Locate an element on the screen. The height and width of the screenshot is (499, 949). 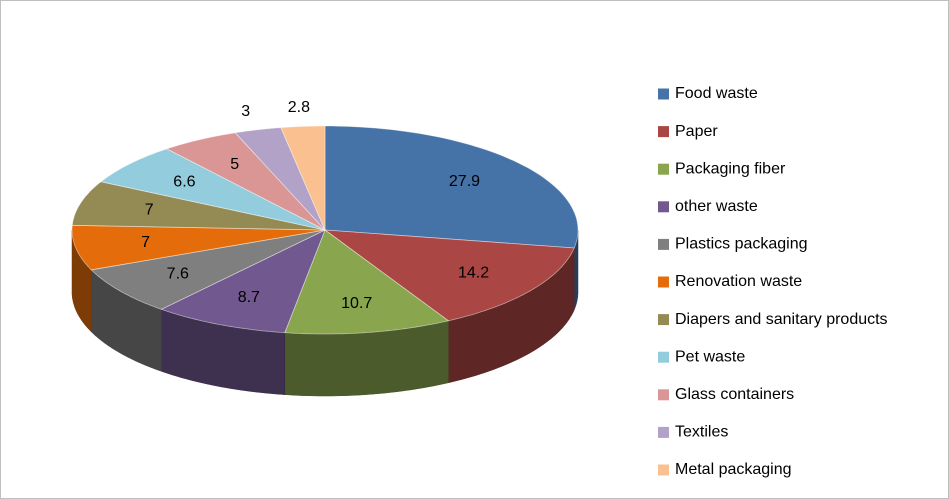
legend-label: Paper is located at coordinates (696, 131).